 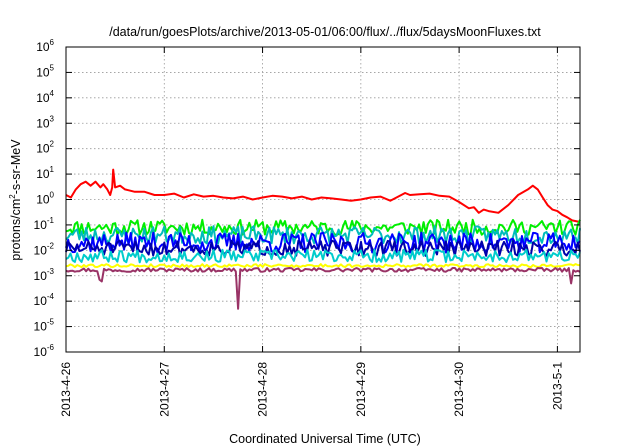 What do you see at coordinates (44, 249) in the screenshot?
I see `y-tick-label: 10⁻²` at bounding box center [44, 249].